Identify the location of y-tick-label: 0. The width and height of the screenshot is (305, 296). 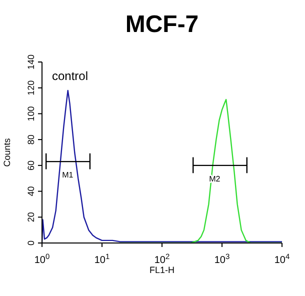
(31, 243).